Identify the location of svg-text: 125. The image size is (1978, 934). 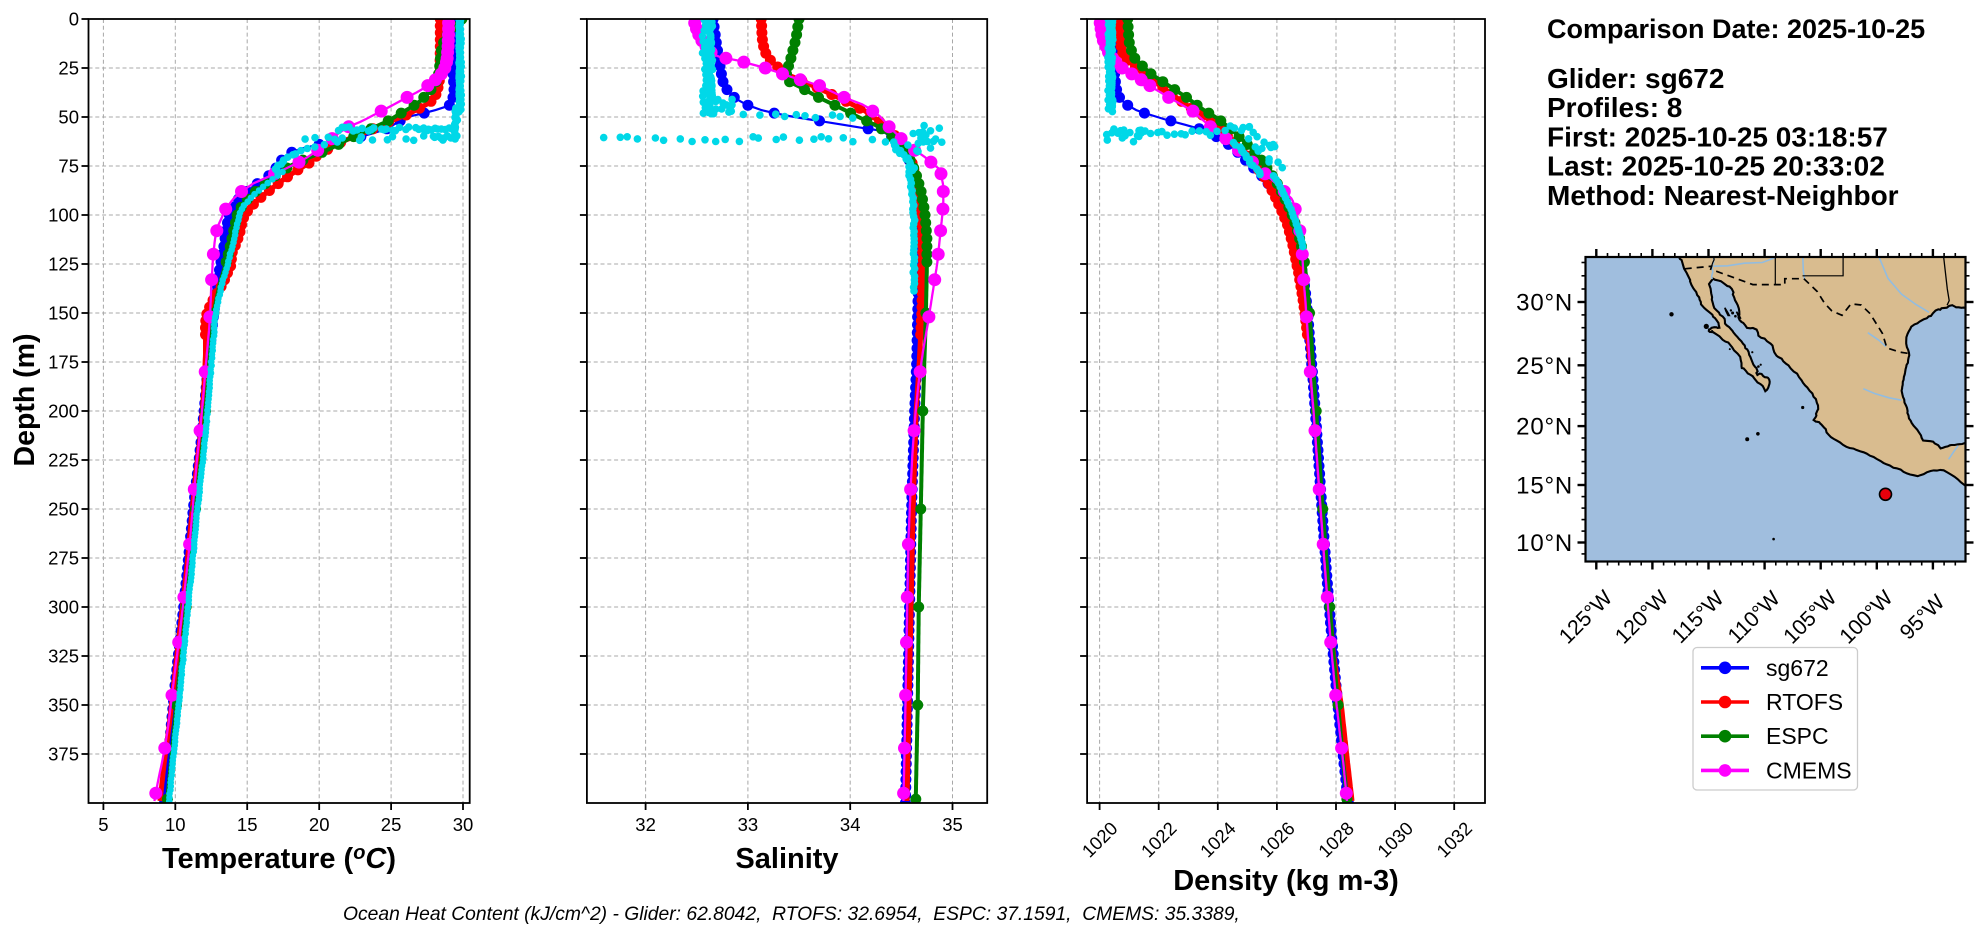
(63, 264).